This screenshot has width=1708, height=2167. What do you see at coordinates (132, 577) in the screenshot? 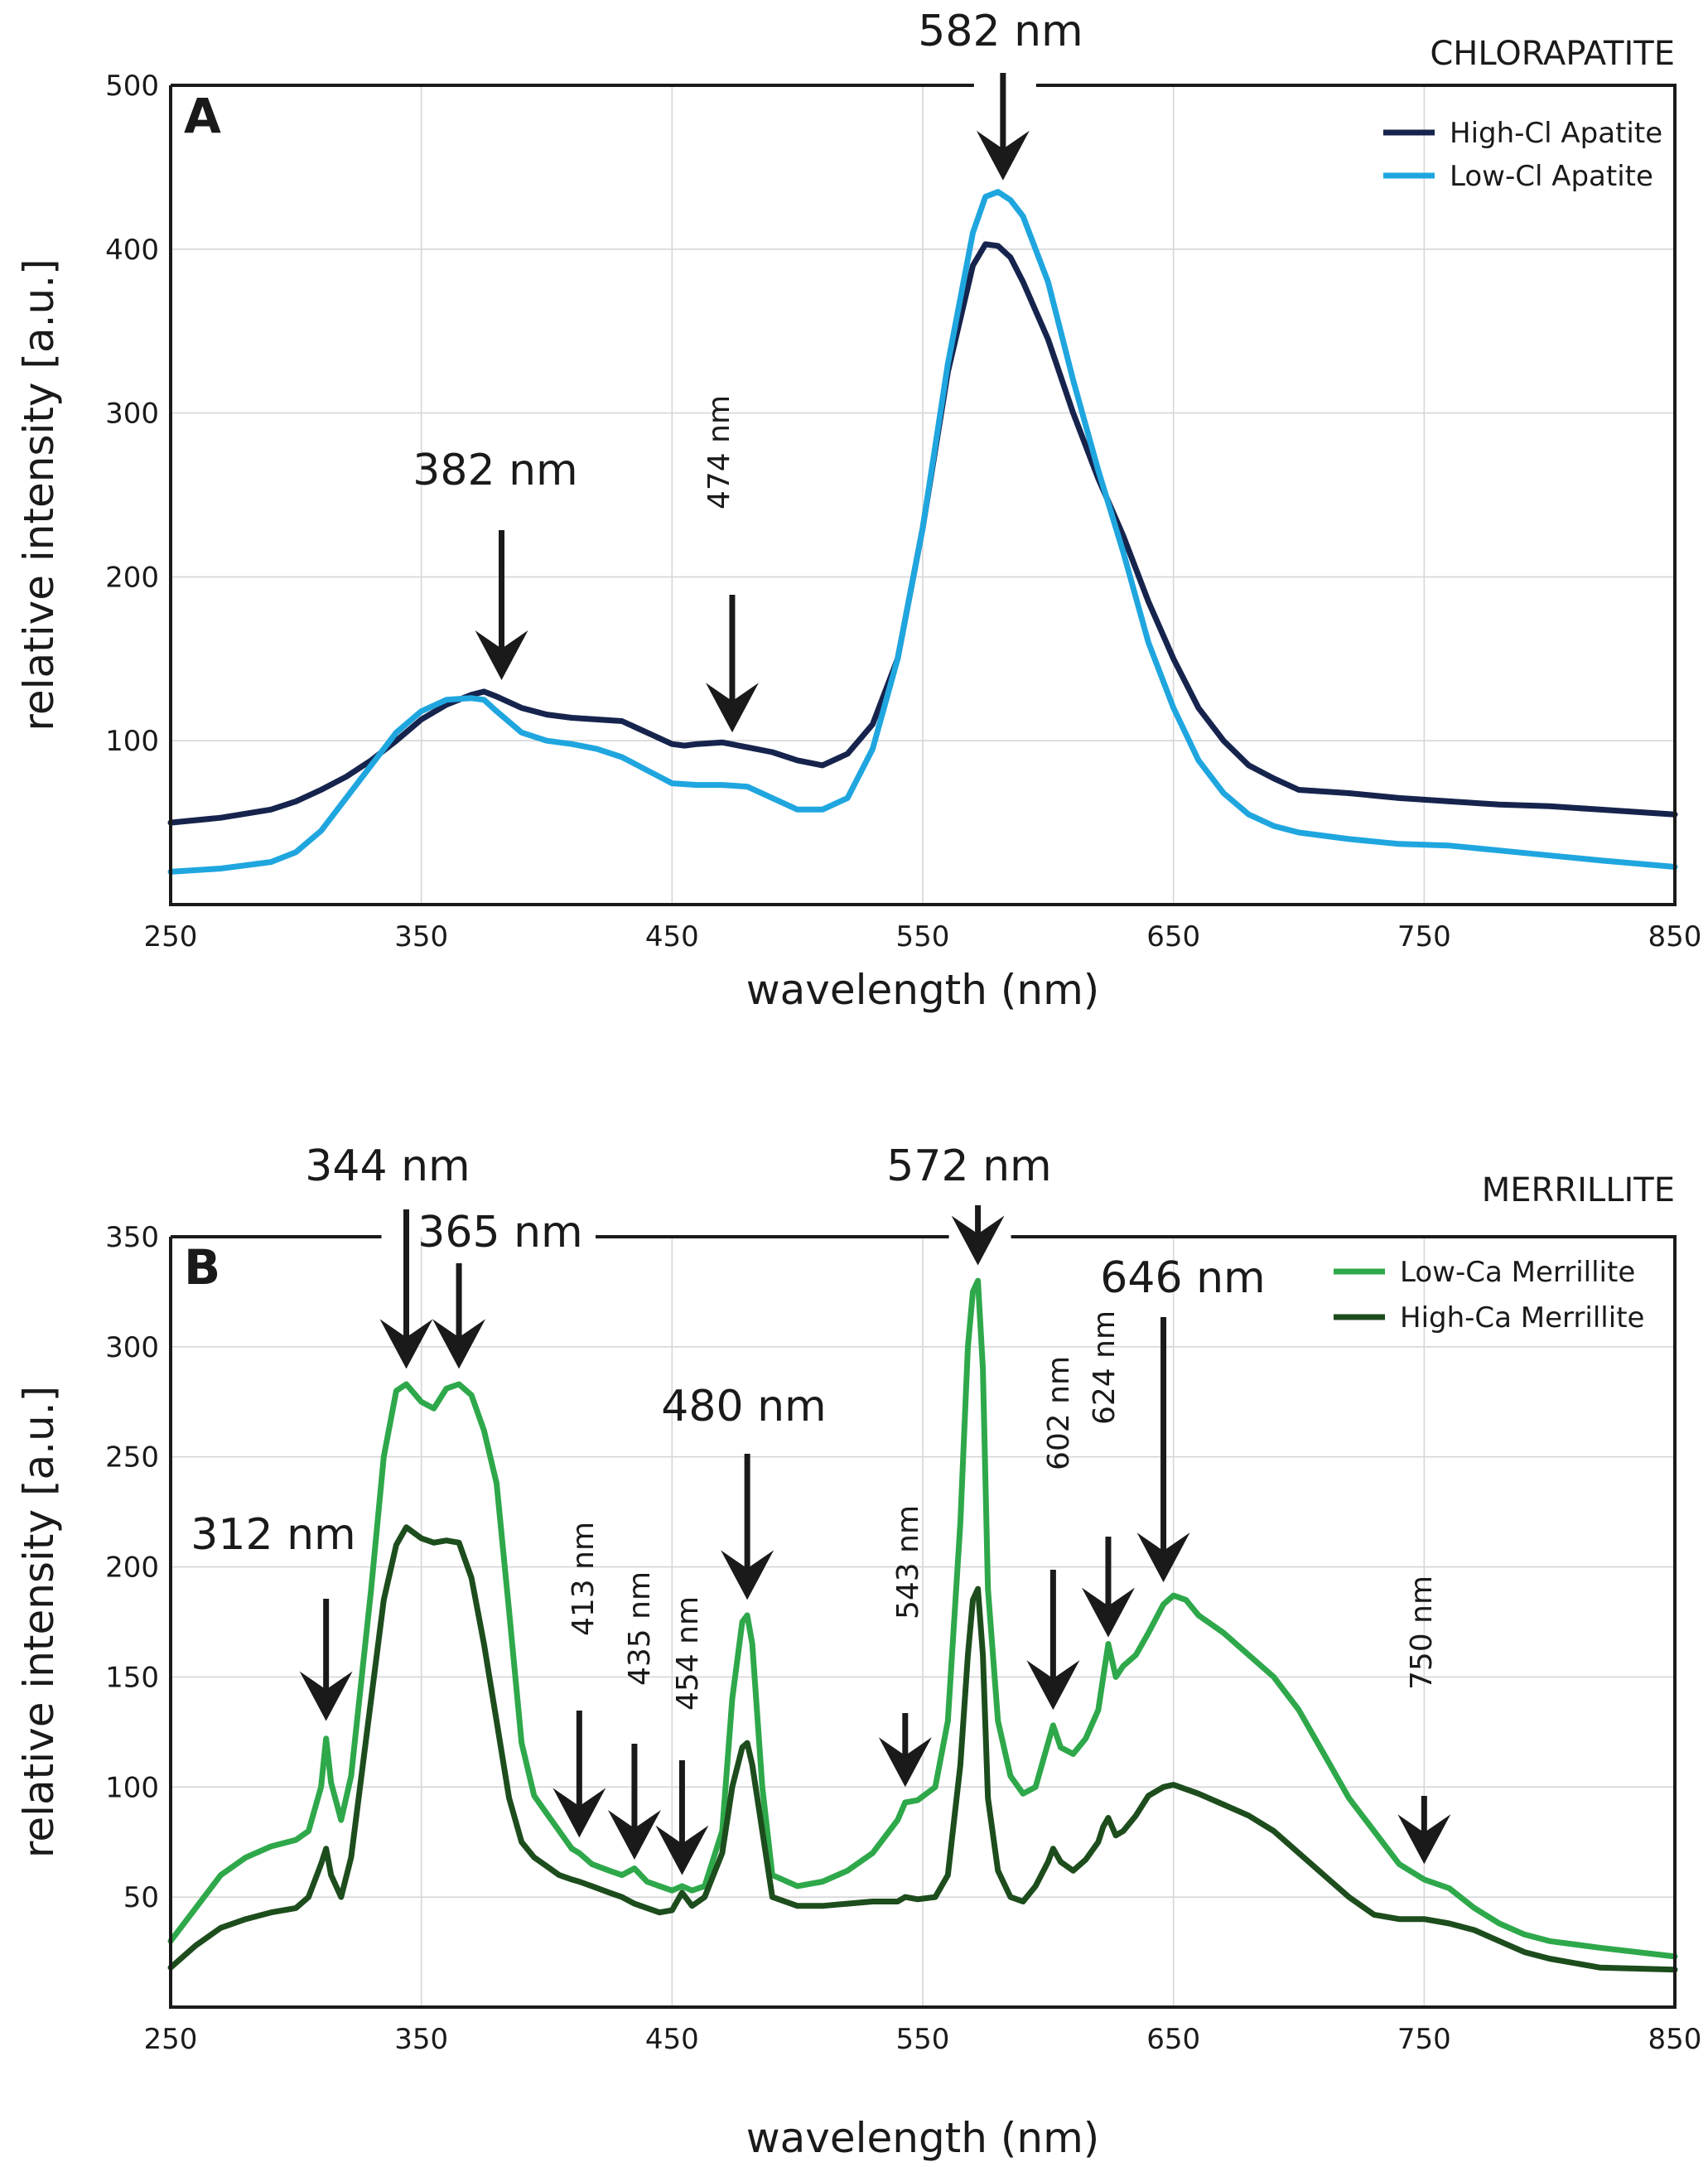
I see `panel-a-y-tick-label: 200` at bounding box center [132, 577].